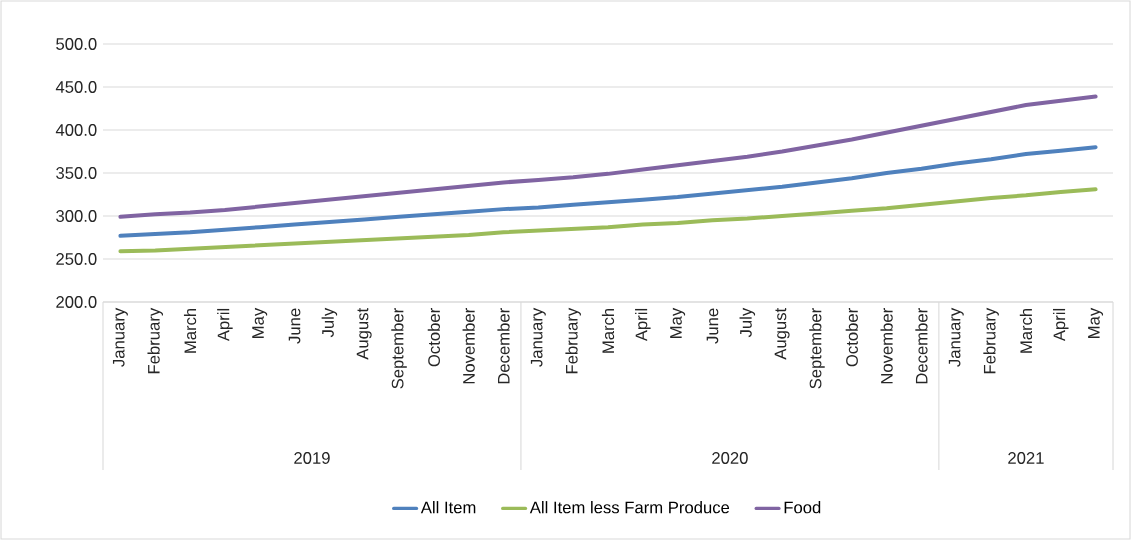  I want to click on legend-label: Food, so click(802, 507).